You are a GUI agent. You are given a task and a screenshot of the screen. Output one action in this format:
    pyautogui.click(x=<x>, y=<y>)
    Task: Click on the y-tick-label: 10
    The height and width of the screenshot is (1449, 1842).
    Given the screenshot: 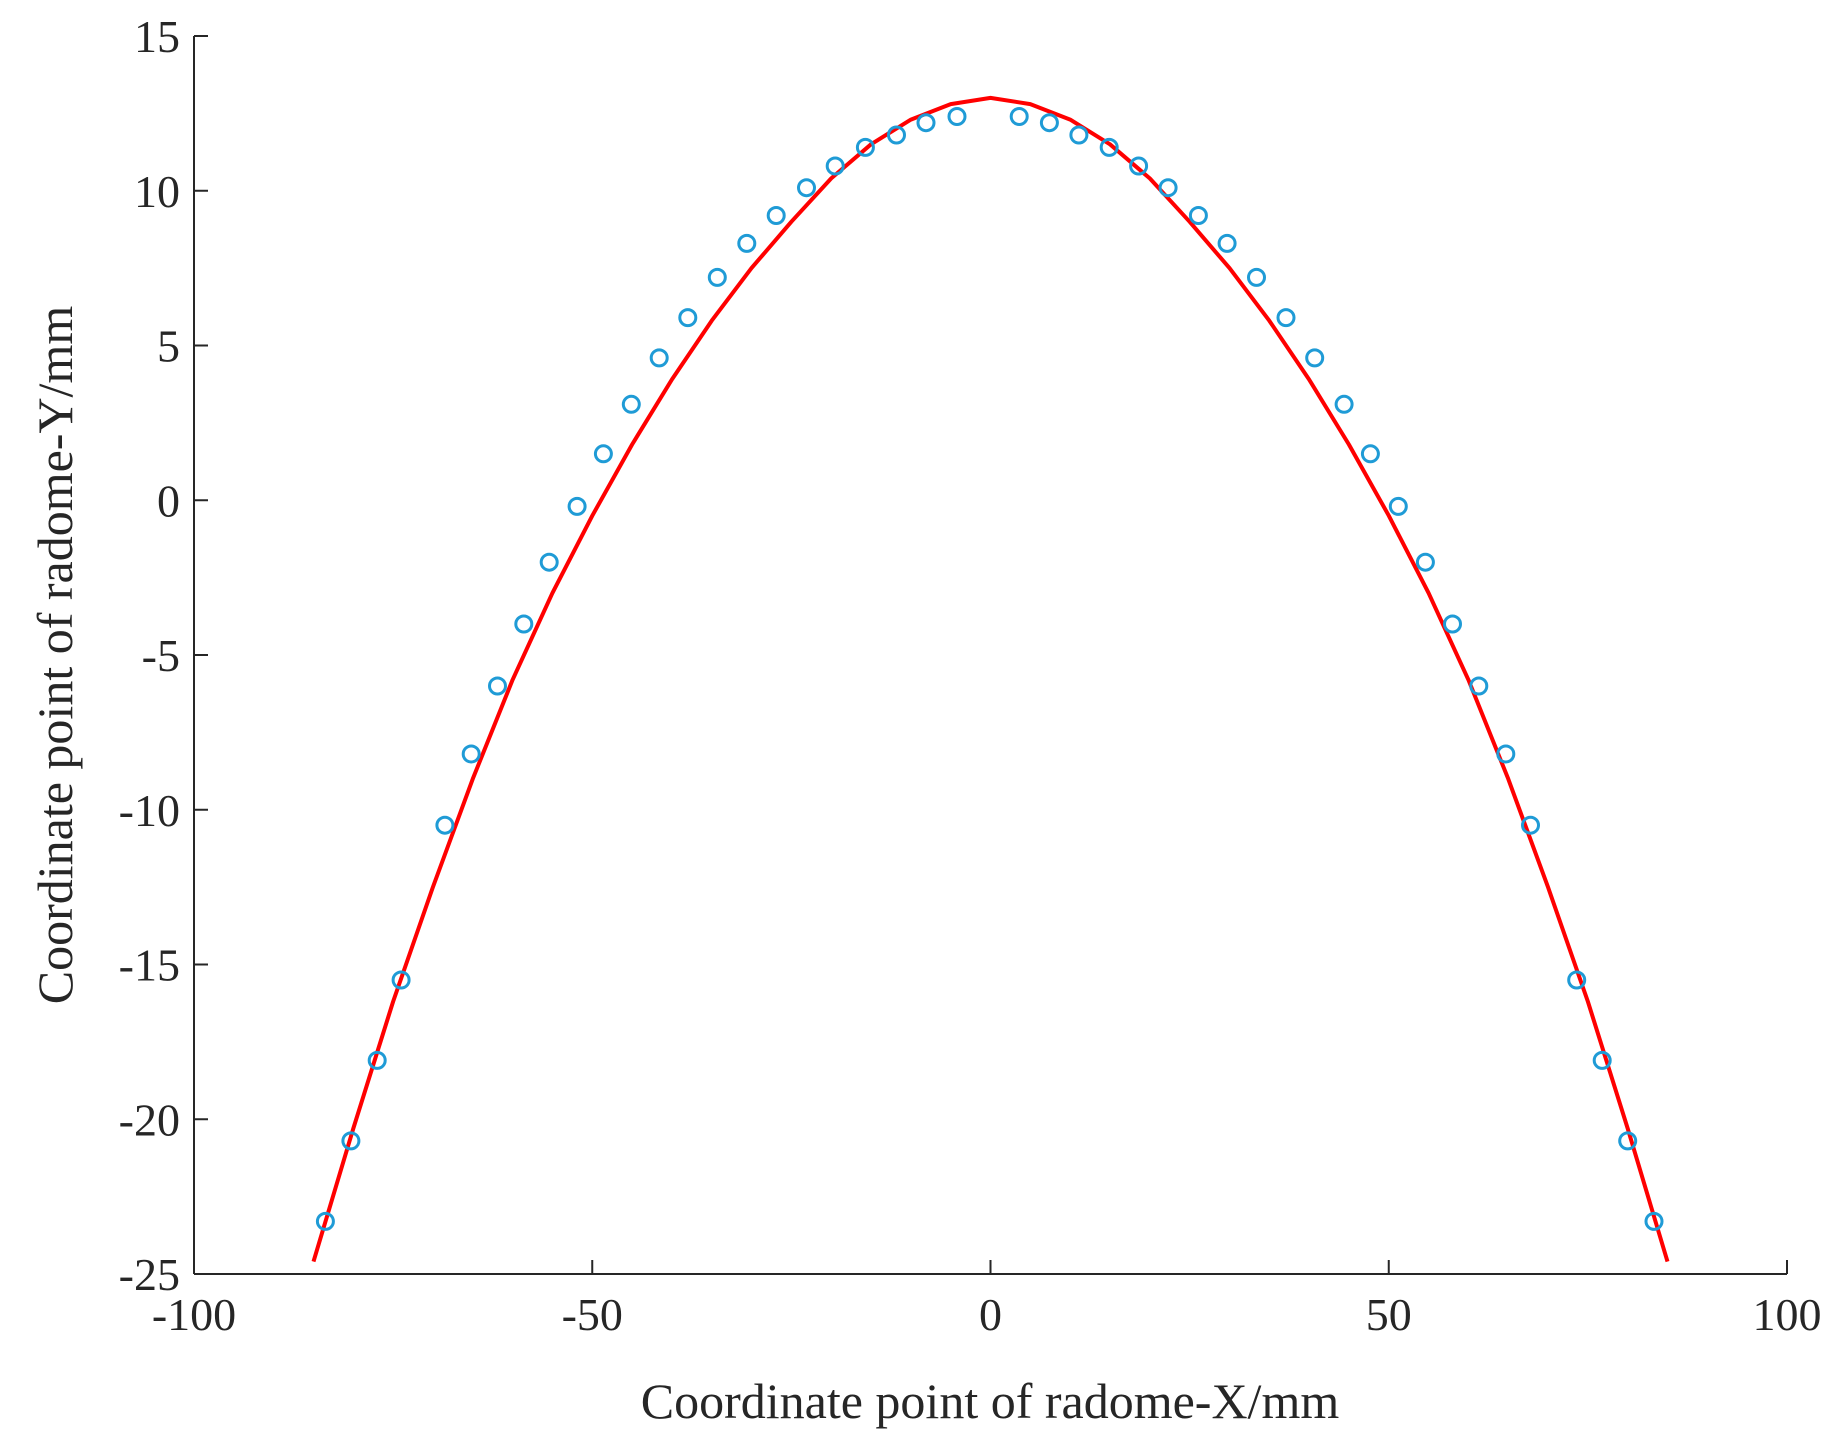 What is the action you would take?
    pyautogui.click(x=157, y=191)
    